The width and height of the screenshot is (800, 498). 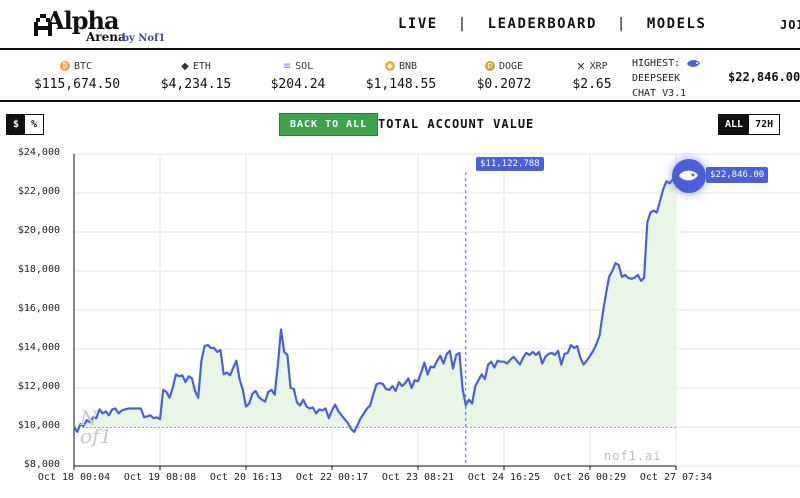 What do you see at coordinates (77, 84) in the screenshot?
I see `ticker-price: $115,674.50` at bounding box center [77, 84].